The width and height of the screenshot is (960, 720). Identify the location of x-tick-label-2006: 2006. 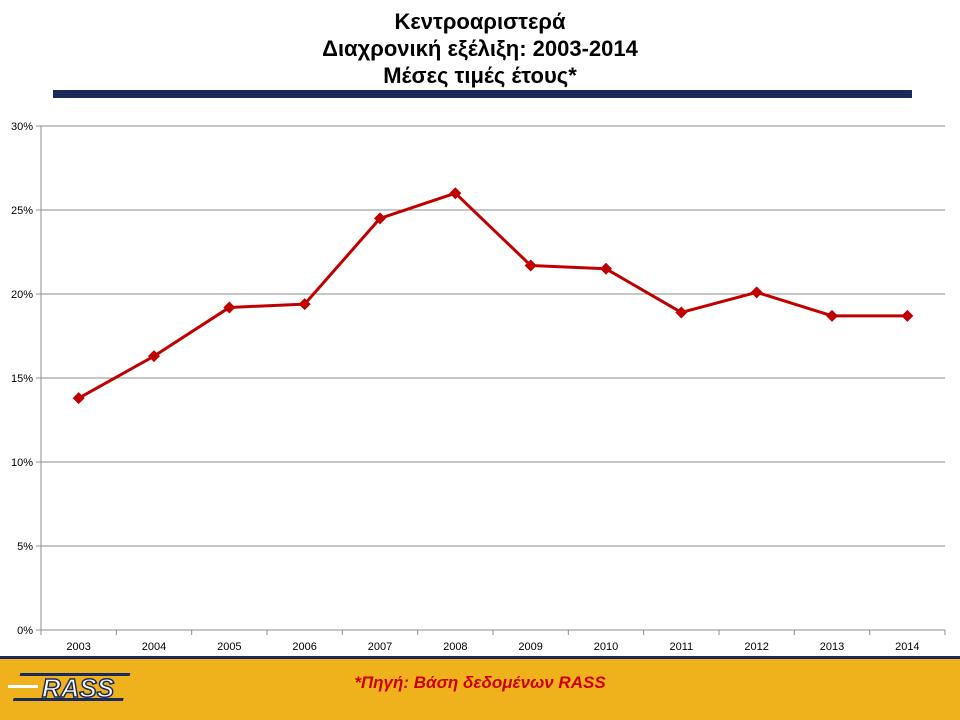
(304, 647).